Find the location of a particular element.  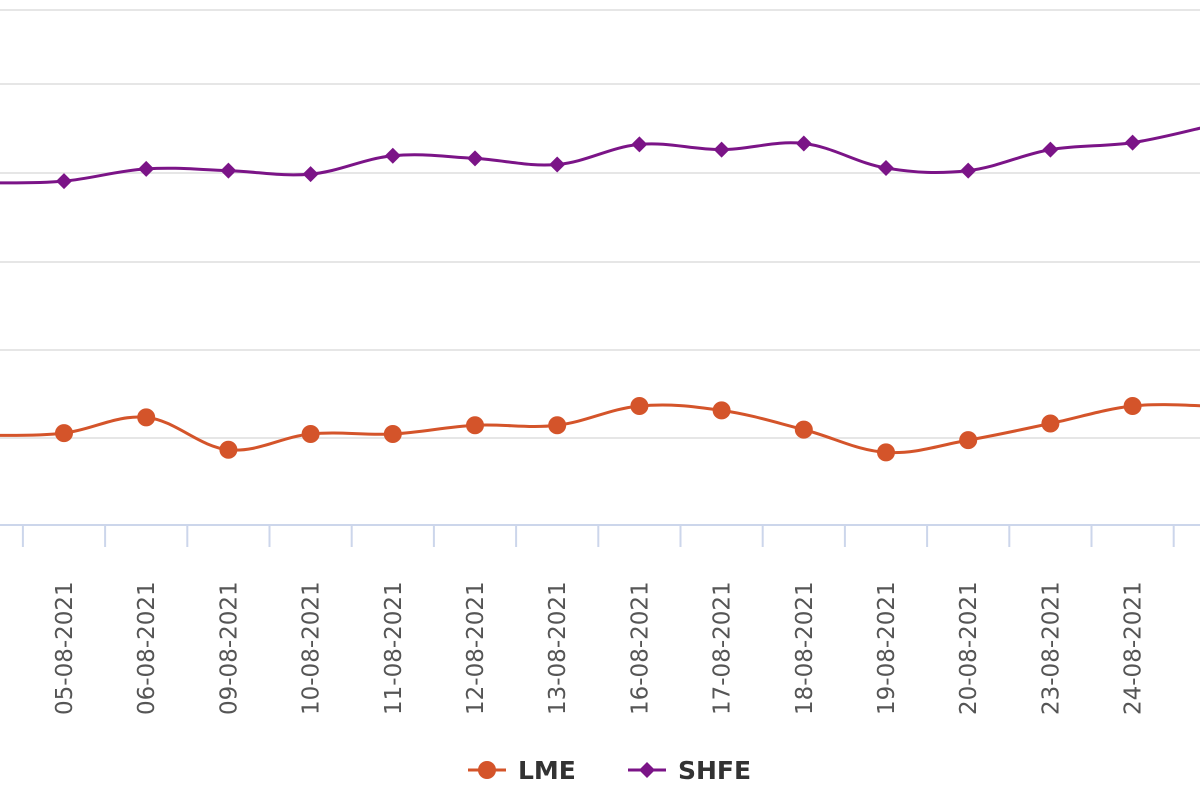

x-tick-label: 19-08-2021 is located at coordinates (887, 648).